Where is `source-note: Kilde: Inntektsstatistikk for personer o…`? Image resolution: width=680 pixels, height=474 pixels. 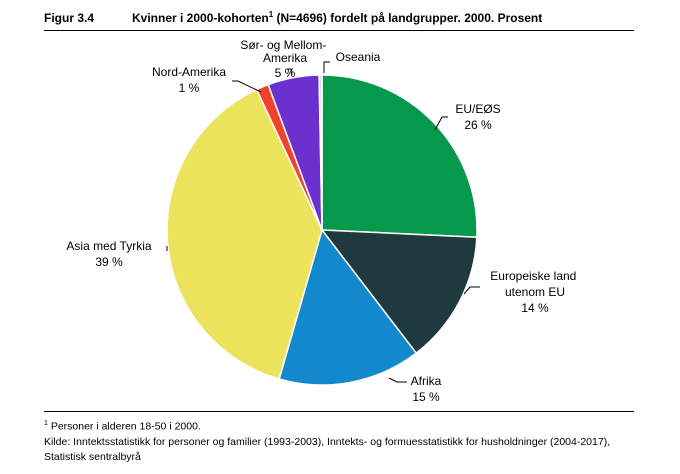 source-note: Kilde: Inntektsstatistikk for personer o… is located at coordinates (327, 449).